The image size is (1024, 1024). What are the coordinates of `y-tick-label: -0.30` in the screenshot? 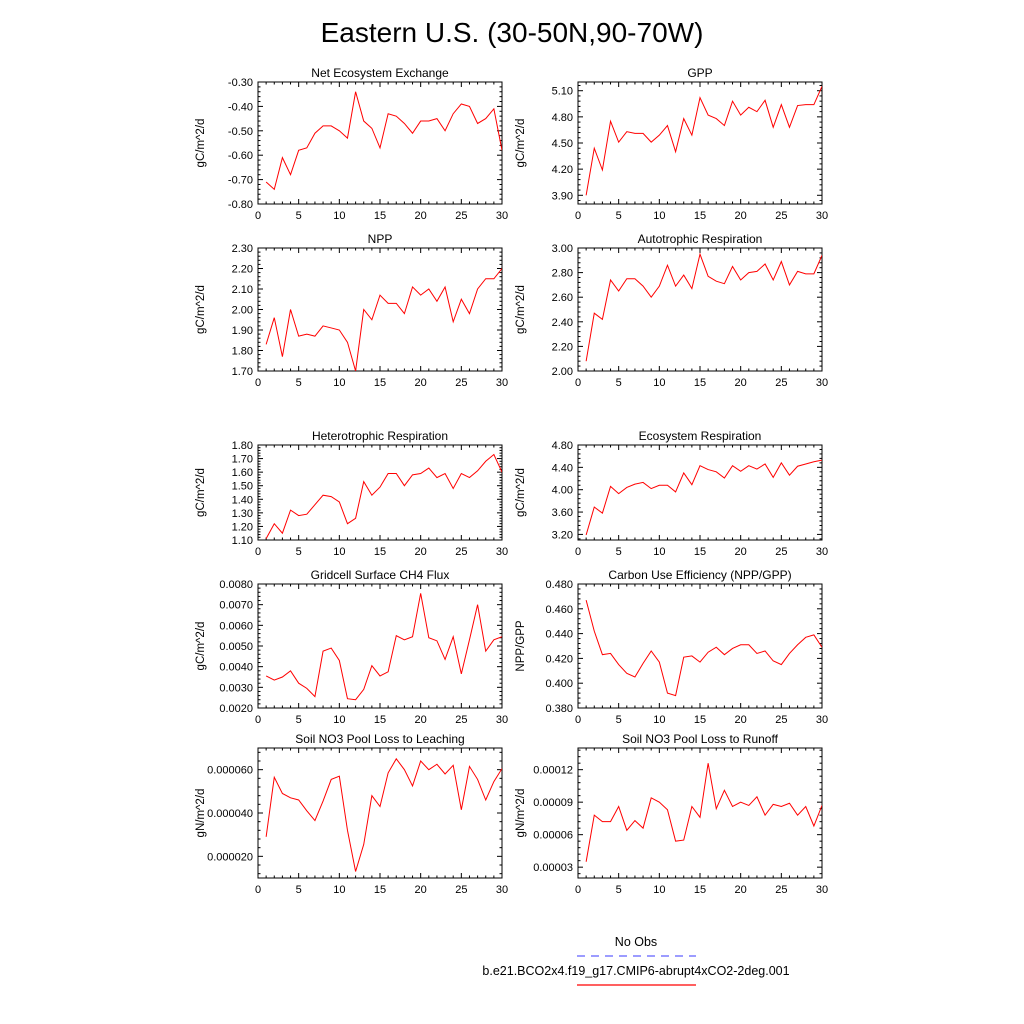 It's located at (240, 83).